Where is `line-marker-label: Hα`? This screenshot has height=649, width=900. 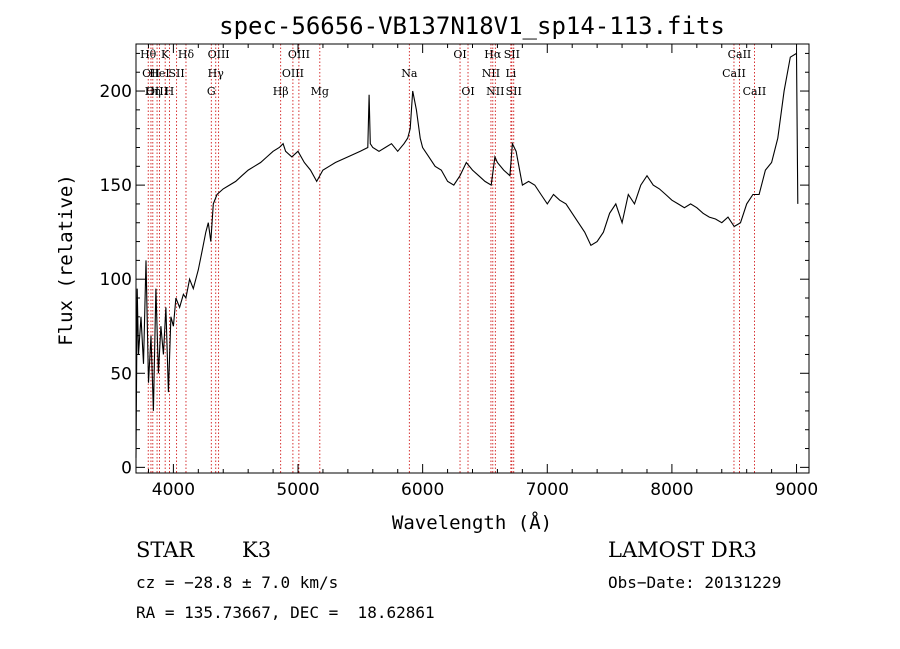 line-marker-label: Hα is located at coordinates (493, 54).